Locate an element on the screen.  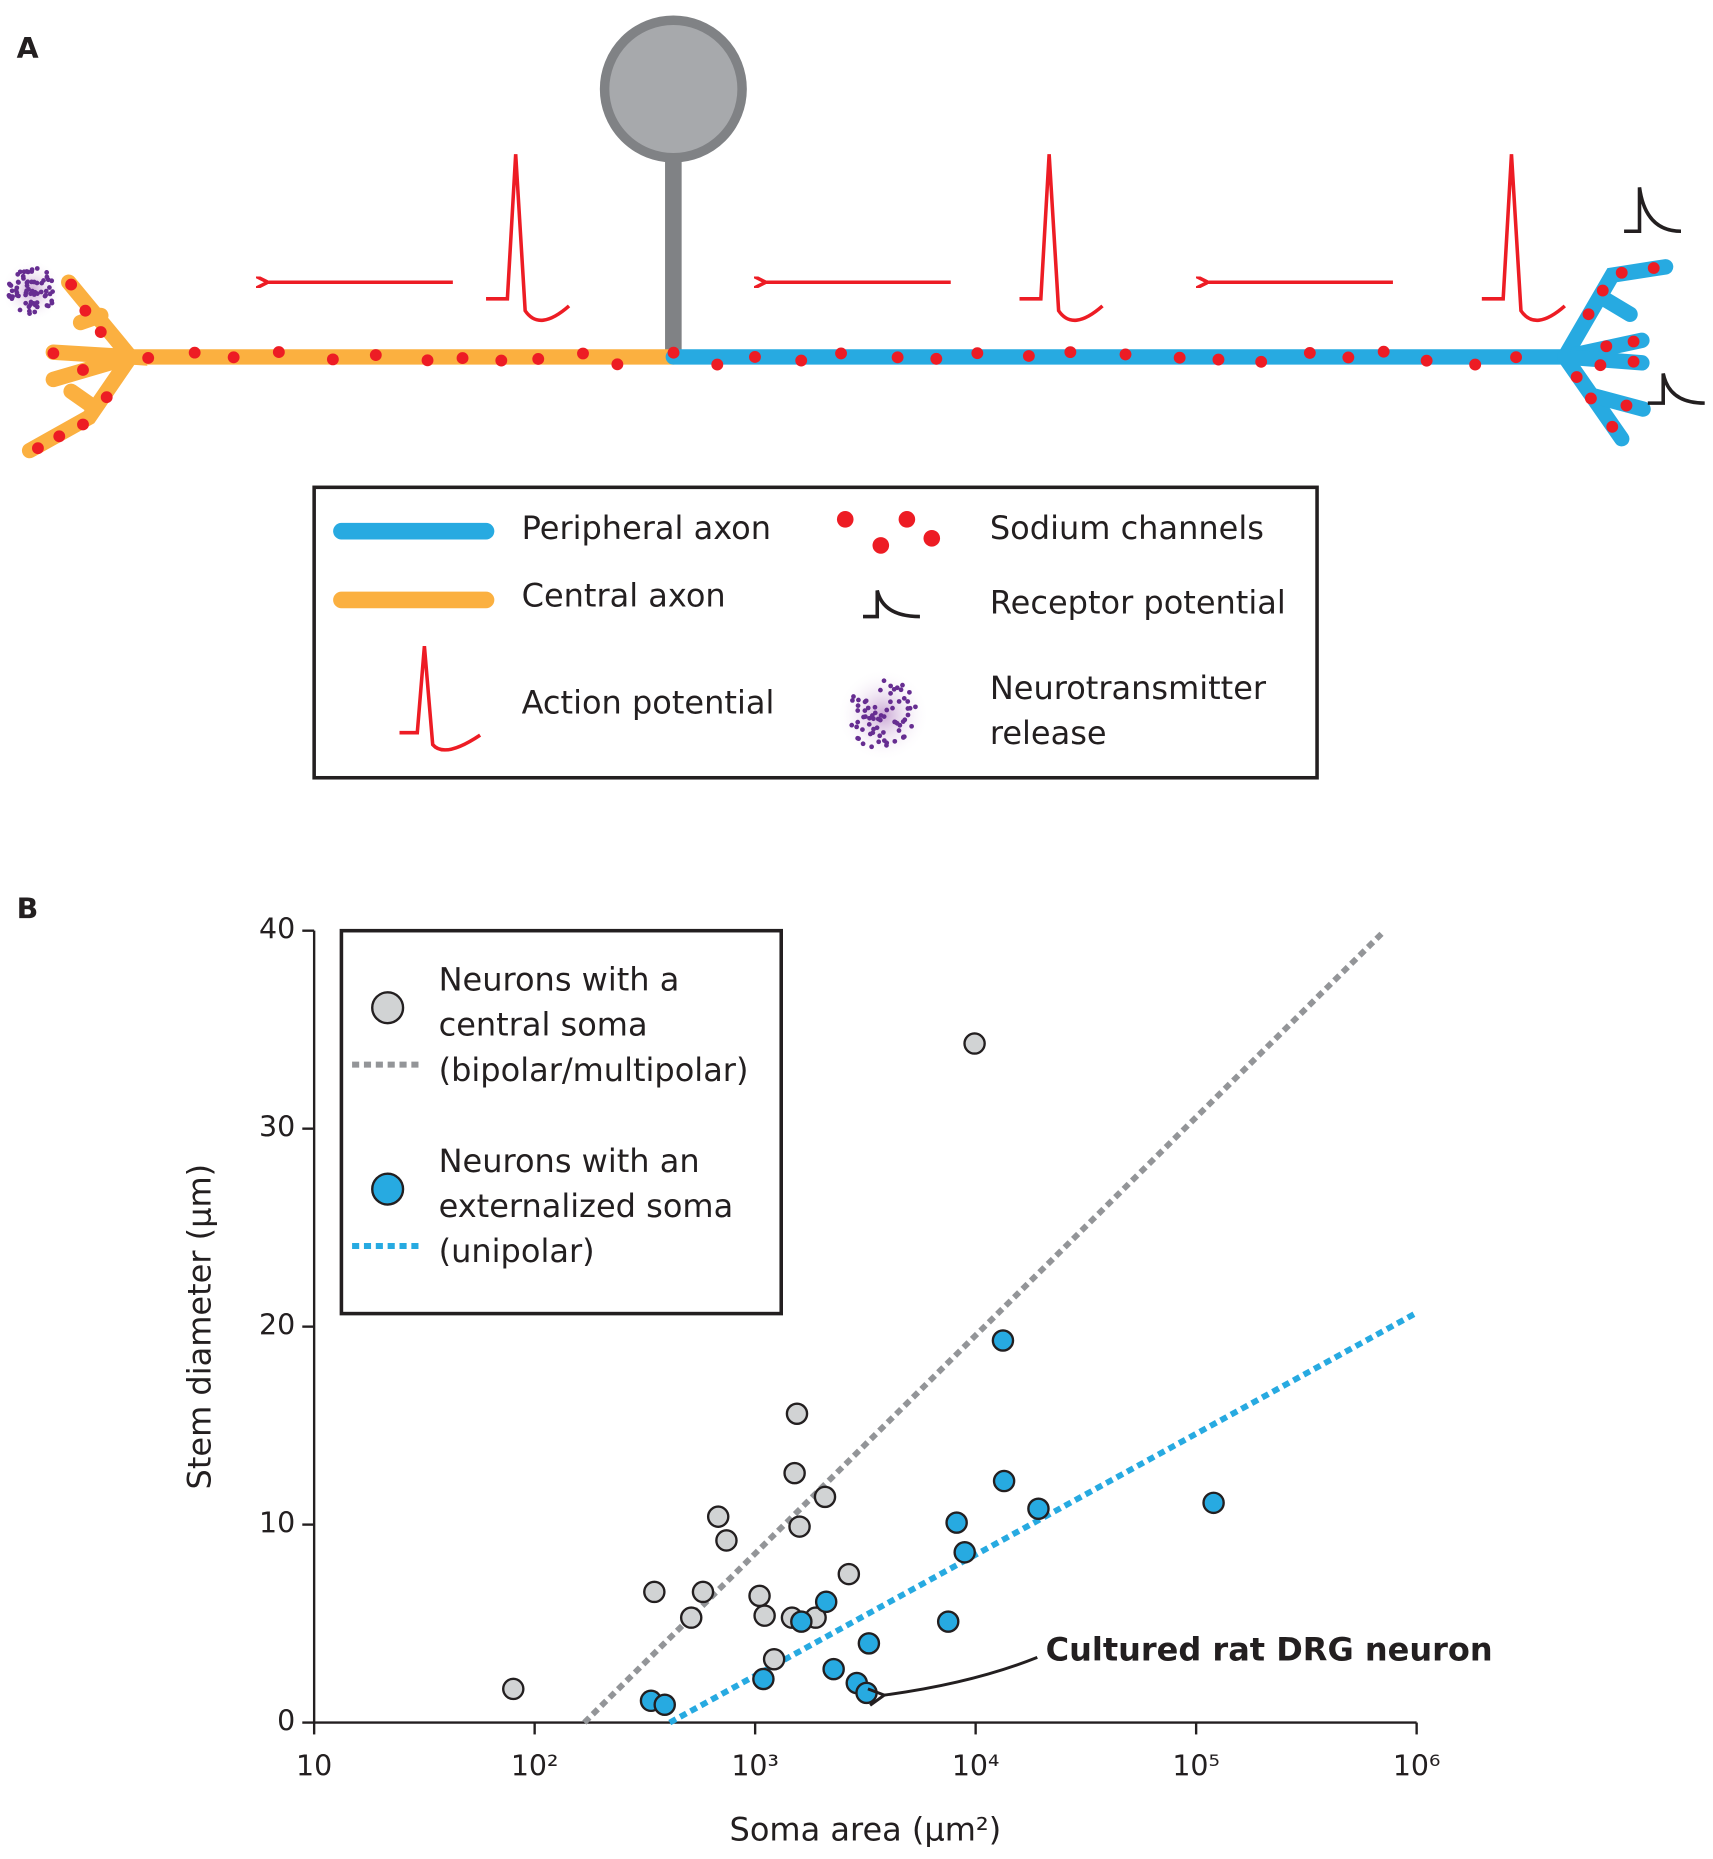
legend-label: Receptor potential is located at coordinates (1138, 603).